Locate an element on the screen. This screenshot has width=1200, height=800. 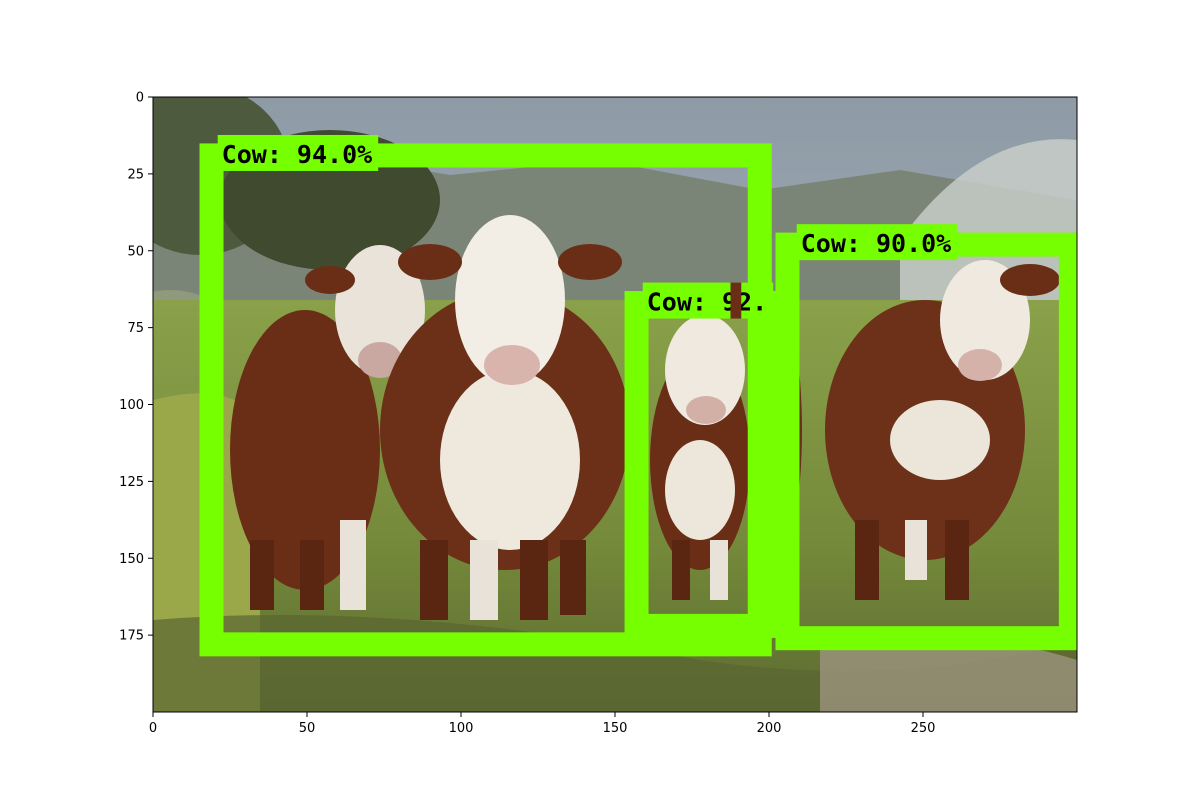
detection-3: Cow: 90.0% is located at coordinates (926, 437).